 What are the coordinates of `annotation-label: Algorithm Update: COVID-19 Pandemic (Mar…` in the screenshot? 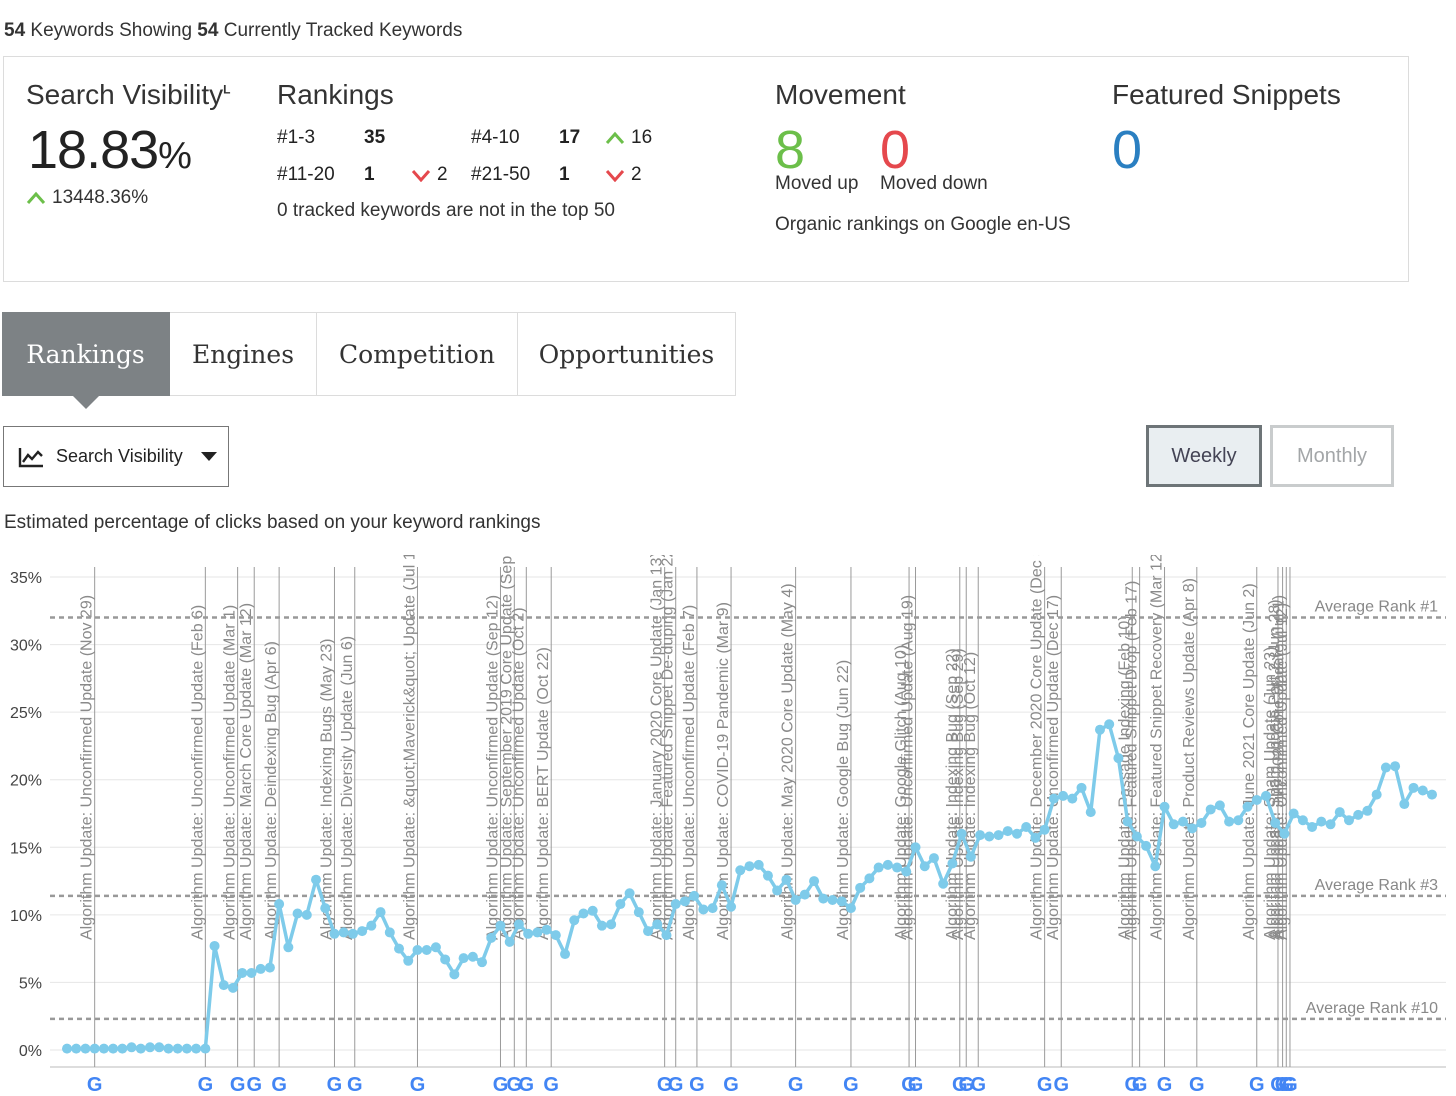 It's located at (723, 771).